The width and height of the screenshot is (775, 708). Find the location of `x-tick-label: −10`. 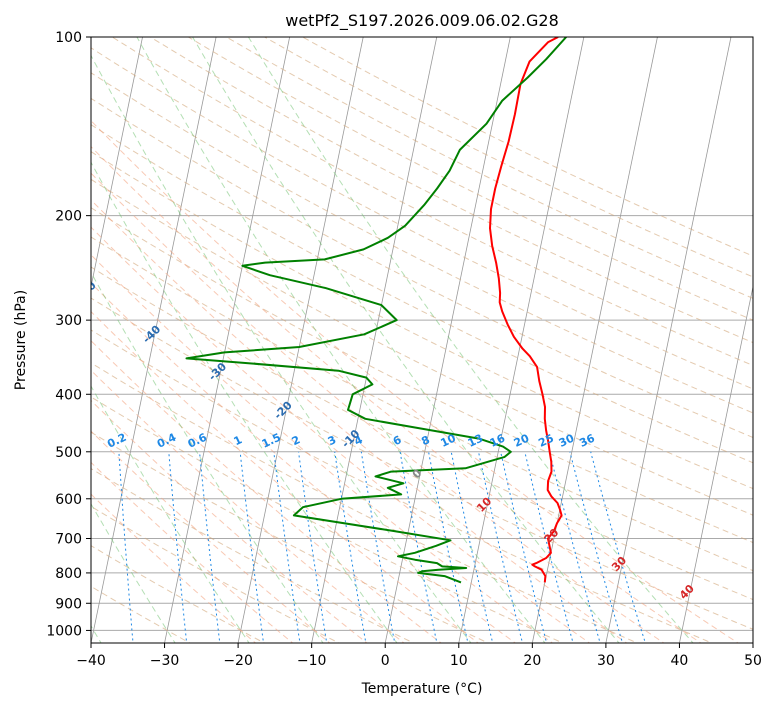

x-tick-label: −10 is located at coordinates (312, 661).